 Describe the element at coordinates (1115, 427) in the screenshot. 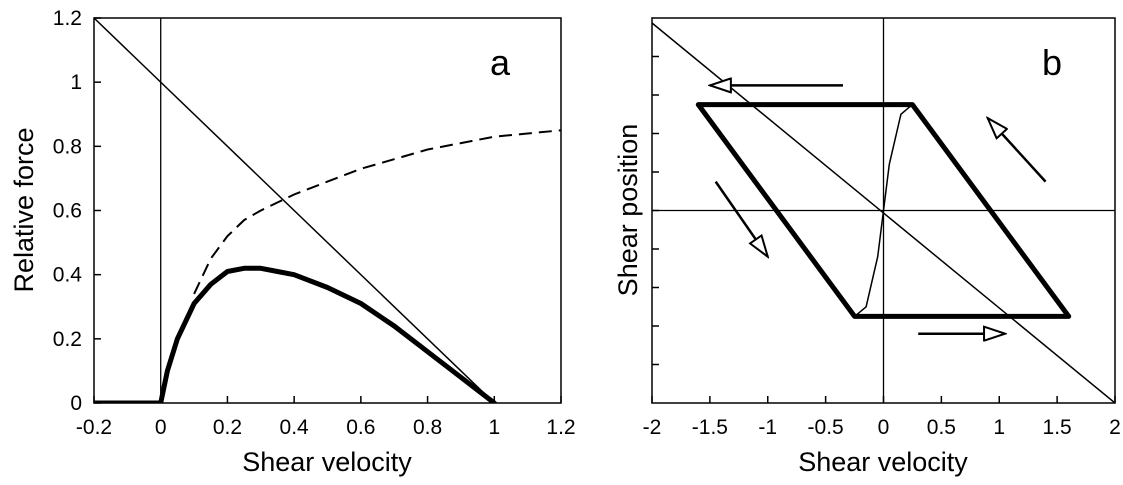

I see `x-tick-label-b-8: 2` at that location.